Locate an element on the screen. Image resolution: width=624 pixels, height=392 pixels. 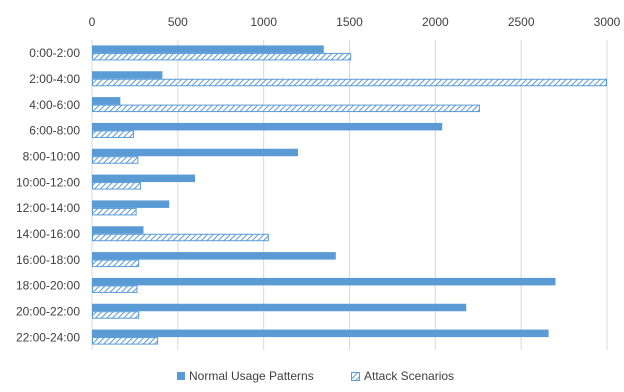
x-tick-label: 2000 is located at coordinates (435, 22).